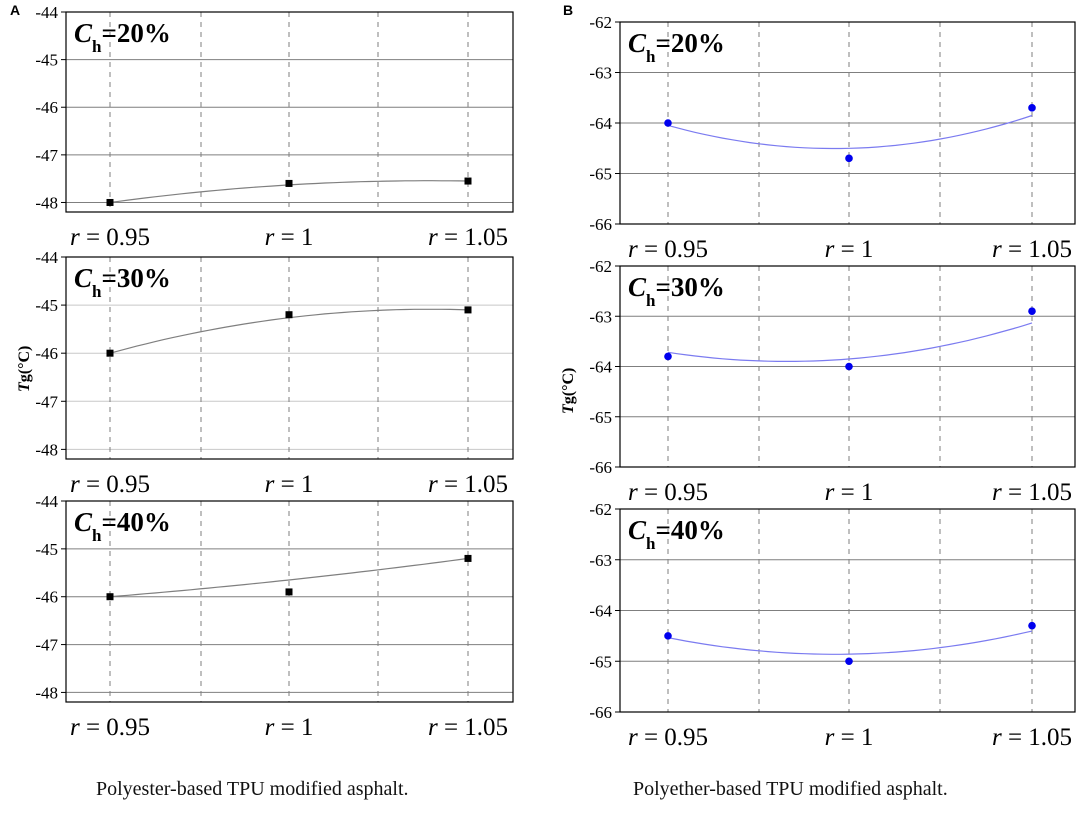 The image size is (1084, 816). What do you see at coordinates (135, 278) in the screenshot?
I see `title-rest: =30%` at bounding box center [135, 278].